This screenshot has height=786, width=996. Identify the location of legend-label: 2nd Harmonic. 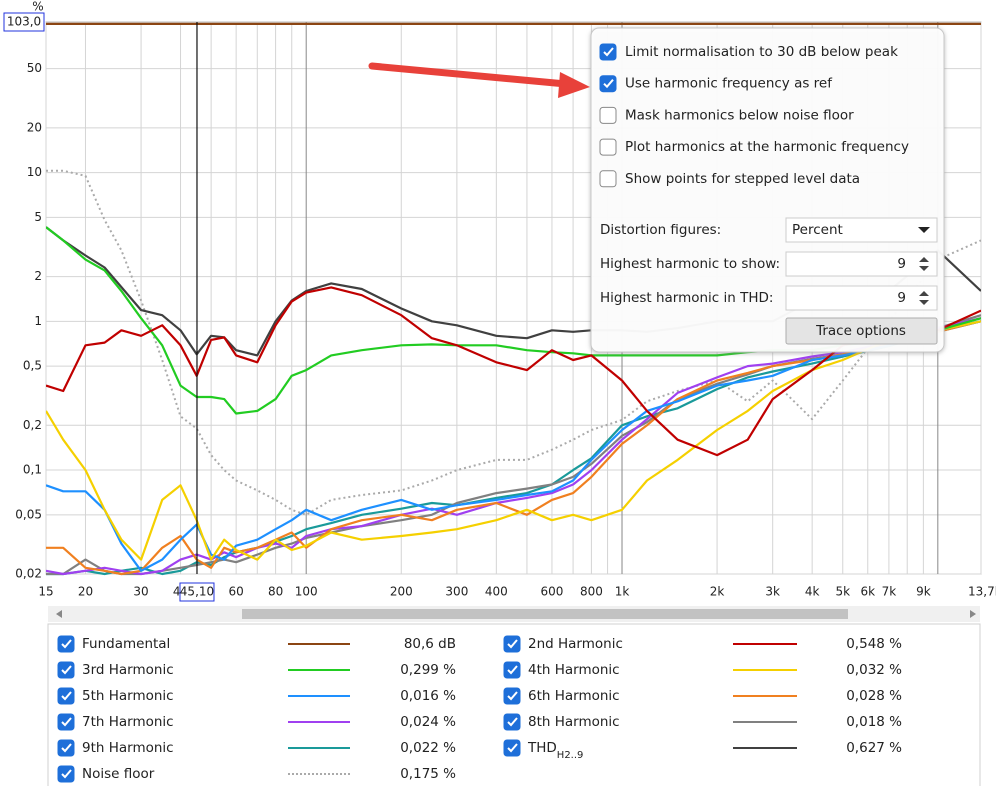
(575, 644).